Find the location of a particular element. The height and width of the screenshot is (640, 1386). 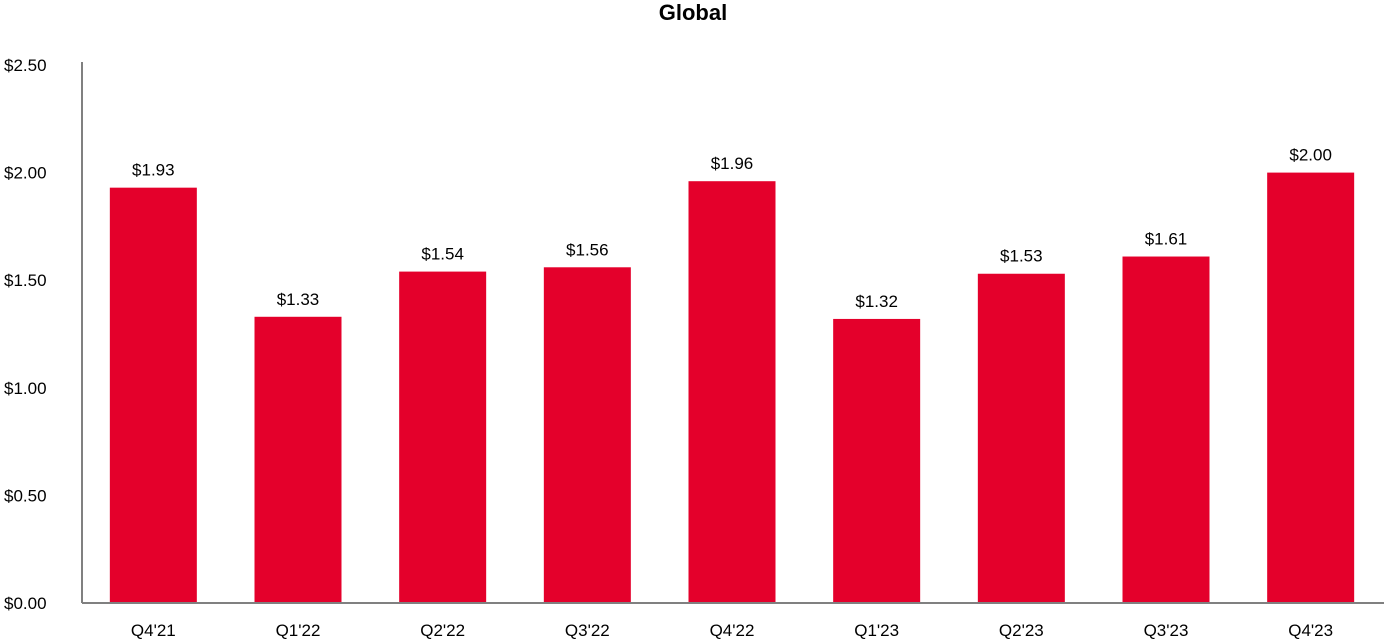

bar-value-label: $1.53 is located at coordinates (1021, 256).